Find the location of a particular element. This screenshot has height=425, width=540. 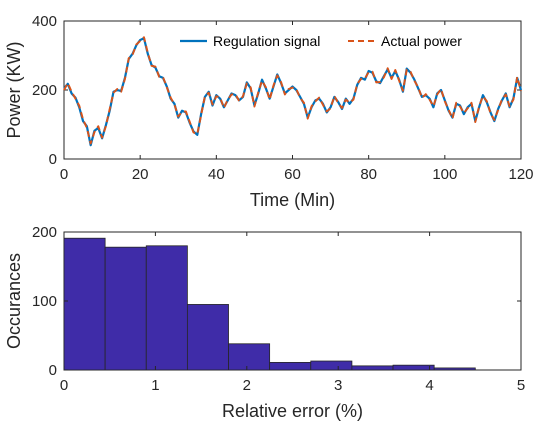

top-x-tick-label: 60 is located at coordinates (292, 174).